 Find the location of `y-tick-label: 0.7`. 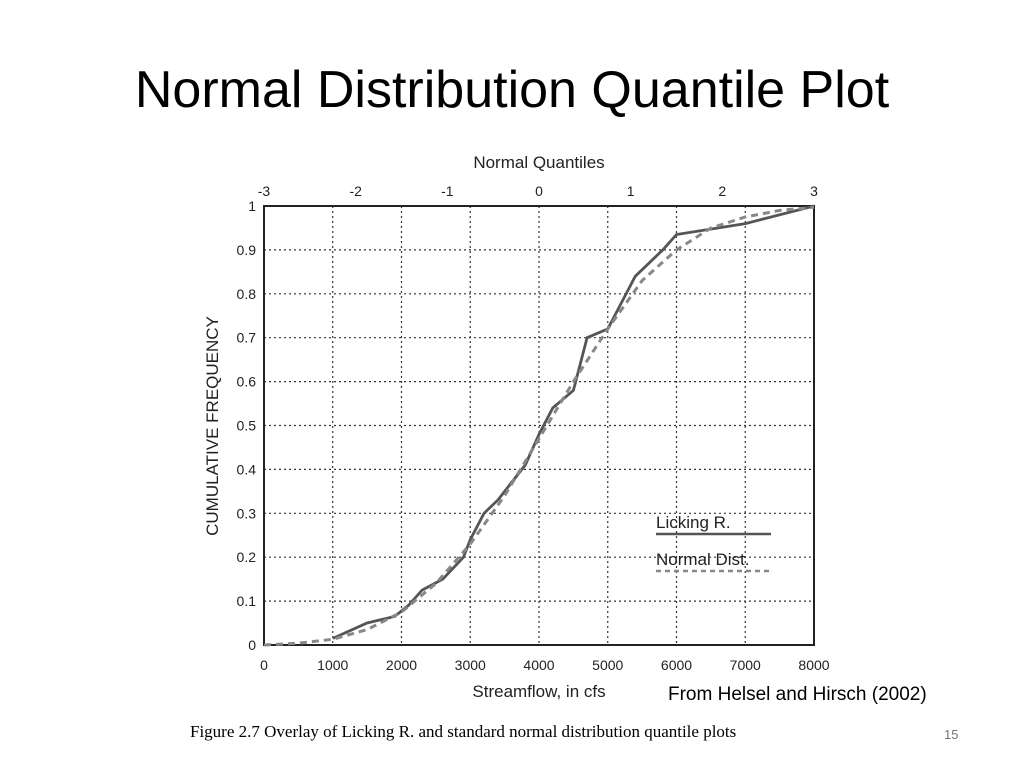

y-tick-label: 0.7 is located at coordinates (247, 338).